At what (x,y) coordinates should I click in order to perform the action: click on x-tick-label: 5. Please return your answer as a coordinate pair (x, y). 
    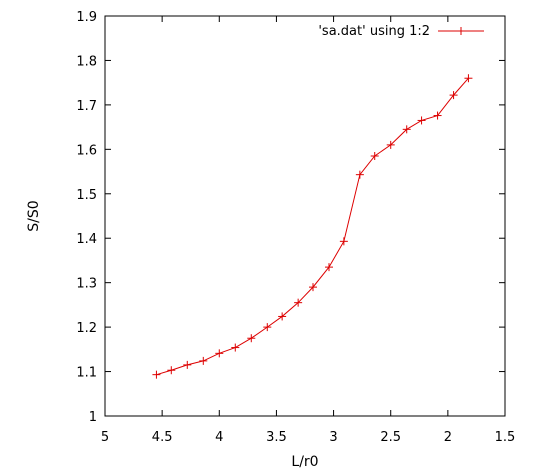
    Looking at the image, I should click on (105, 437).